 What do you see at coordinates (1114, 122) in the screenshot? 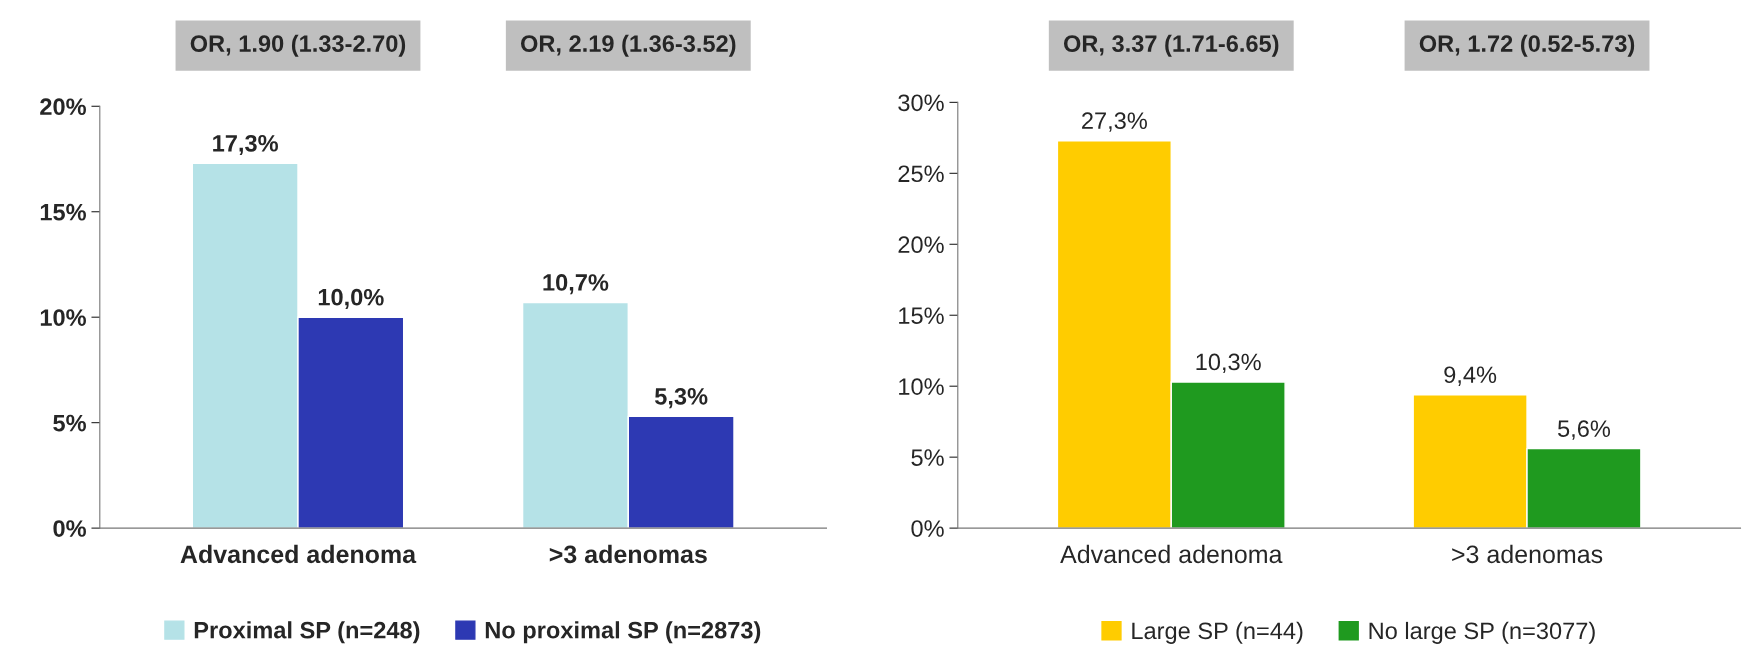
I see `data-label: 27,3%` at bounding box center [1114, 122].